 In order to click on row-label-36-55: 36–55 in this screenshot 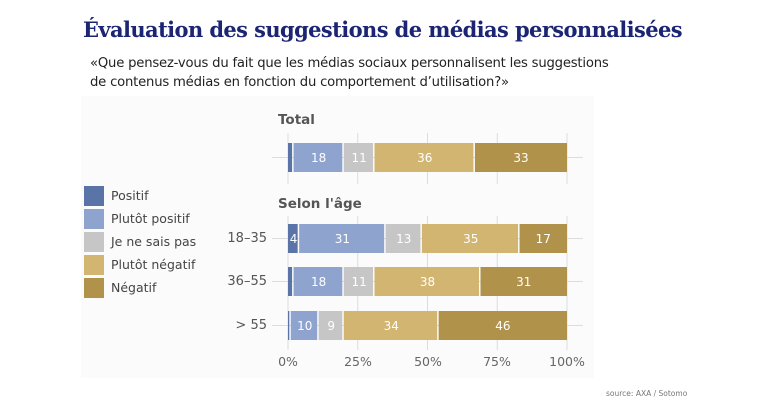, I will do `click(247, 281)`.